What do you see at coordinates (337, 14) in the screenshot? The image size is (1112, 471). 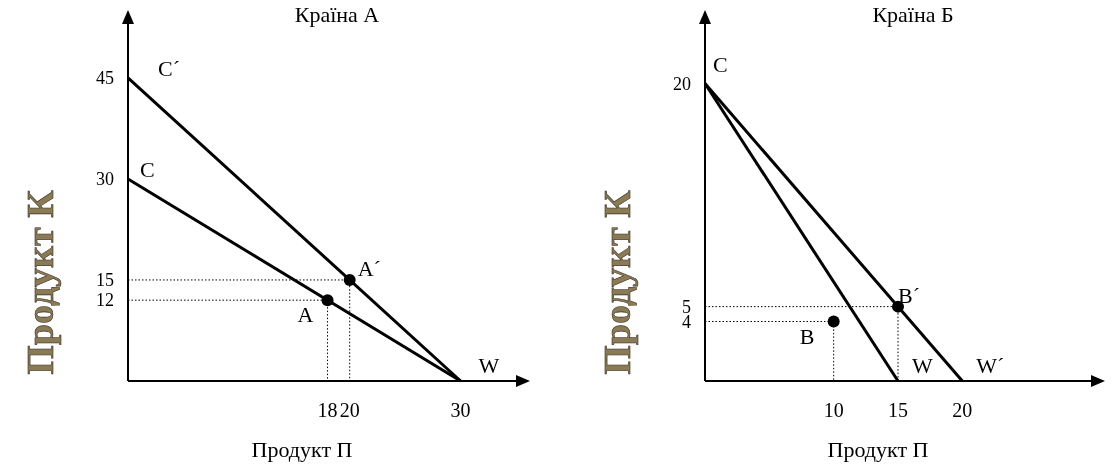 I see `chart-title: Країна А` at bounding box center [337, 14].